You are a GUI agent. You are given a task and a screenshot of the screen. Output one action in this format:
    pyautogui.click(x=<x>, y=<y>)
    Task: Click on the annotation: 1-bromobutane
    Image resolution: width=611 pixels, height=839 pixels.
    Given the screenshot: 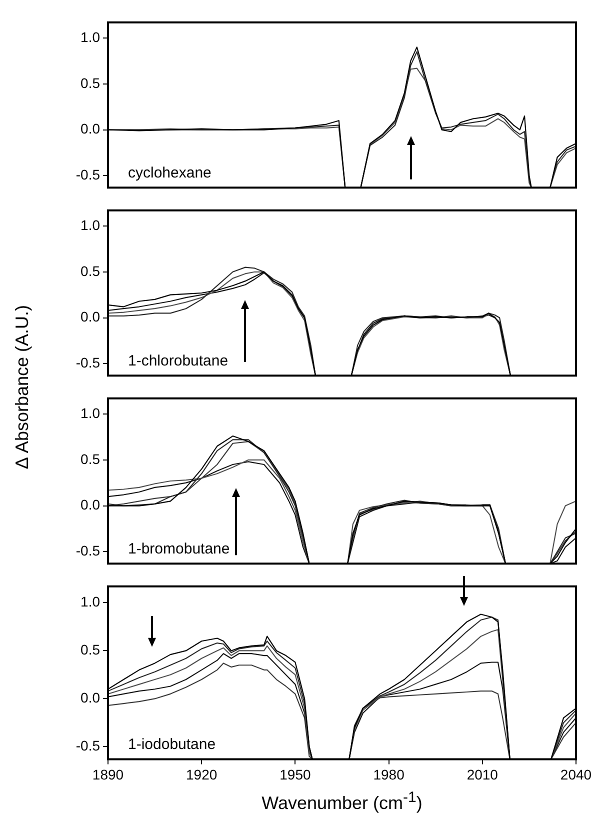 What is the action you would take?
    pyautogui.click(x=179, y=549)
    